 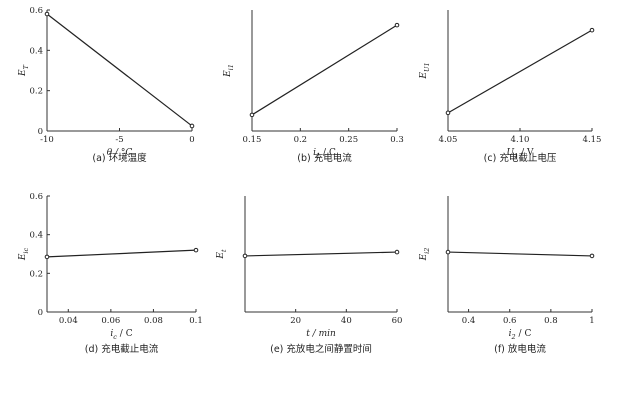 What do you see at coordinates (510, 321) in the screenshot?
I see `x-tick-label: 0.6` at bounding box center [510, 321].